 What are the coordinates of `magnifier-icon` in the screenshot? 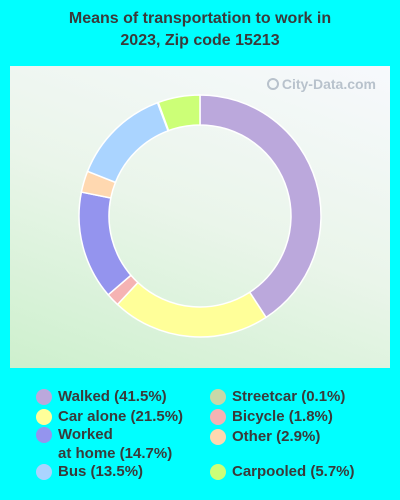 It's located at (272, 84).